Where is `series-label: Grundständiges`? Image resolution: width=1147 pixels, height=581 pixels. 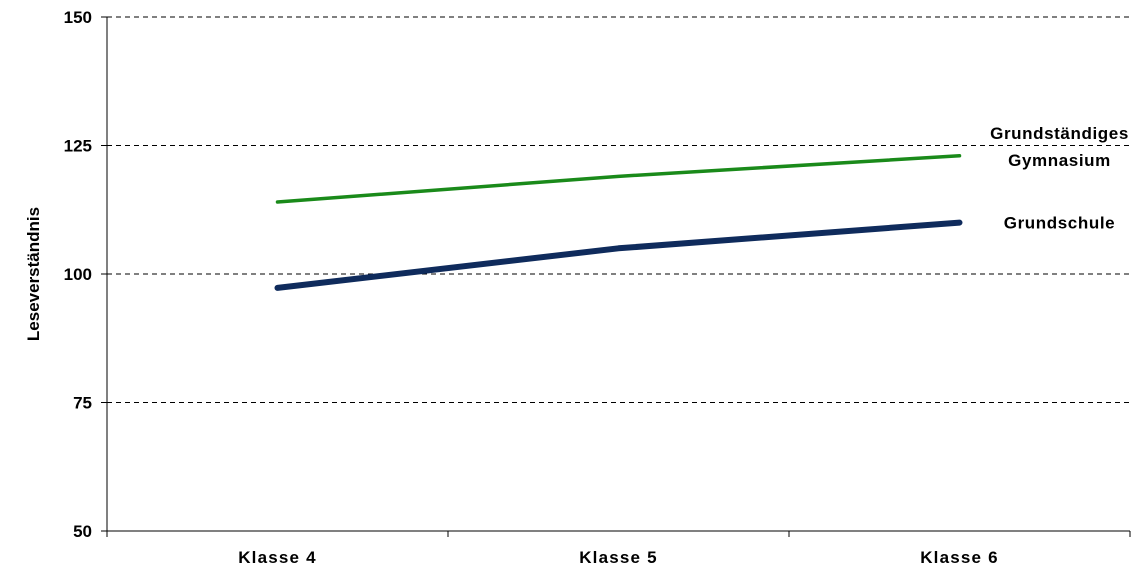 series-label: Grundständiges is located at coordinates (1059, 133).